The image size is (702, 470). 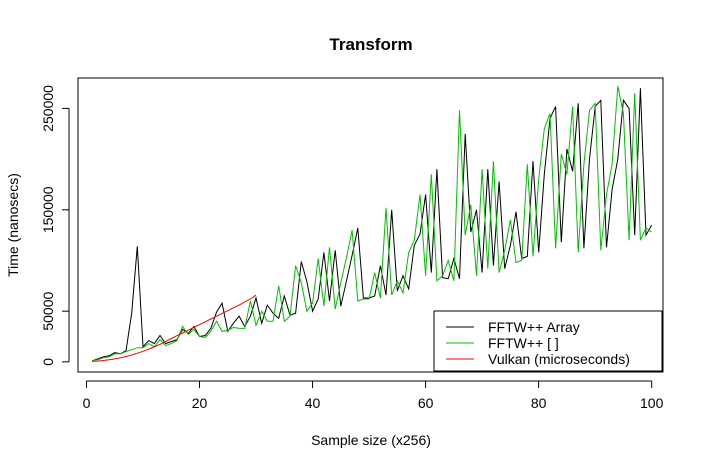 What do you see at coordinates (559, 359) in the screenshot?
I see `legend-label: Vulkan (microseconds)` at bounding box center [559, 359].